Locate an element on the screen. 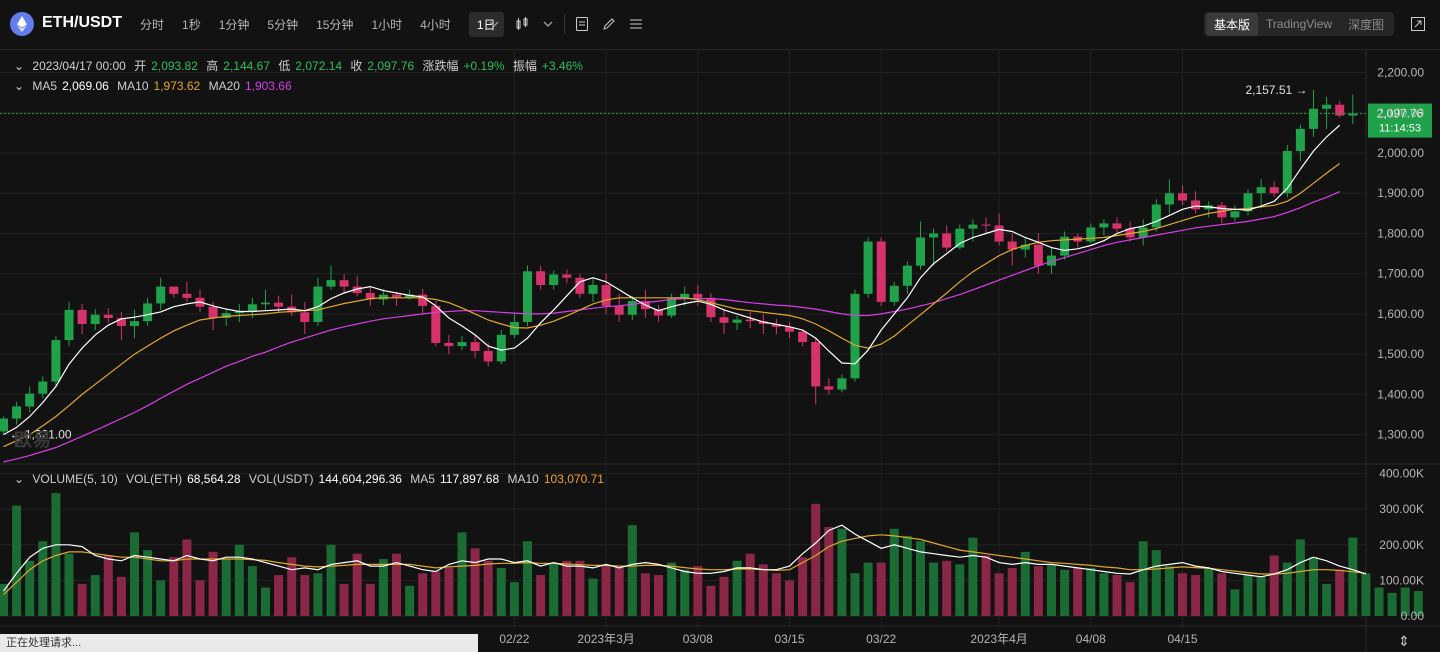  volume-tick-label: 100.00K is located at coordinates (1401, 580).